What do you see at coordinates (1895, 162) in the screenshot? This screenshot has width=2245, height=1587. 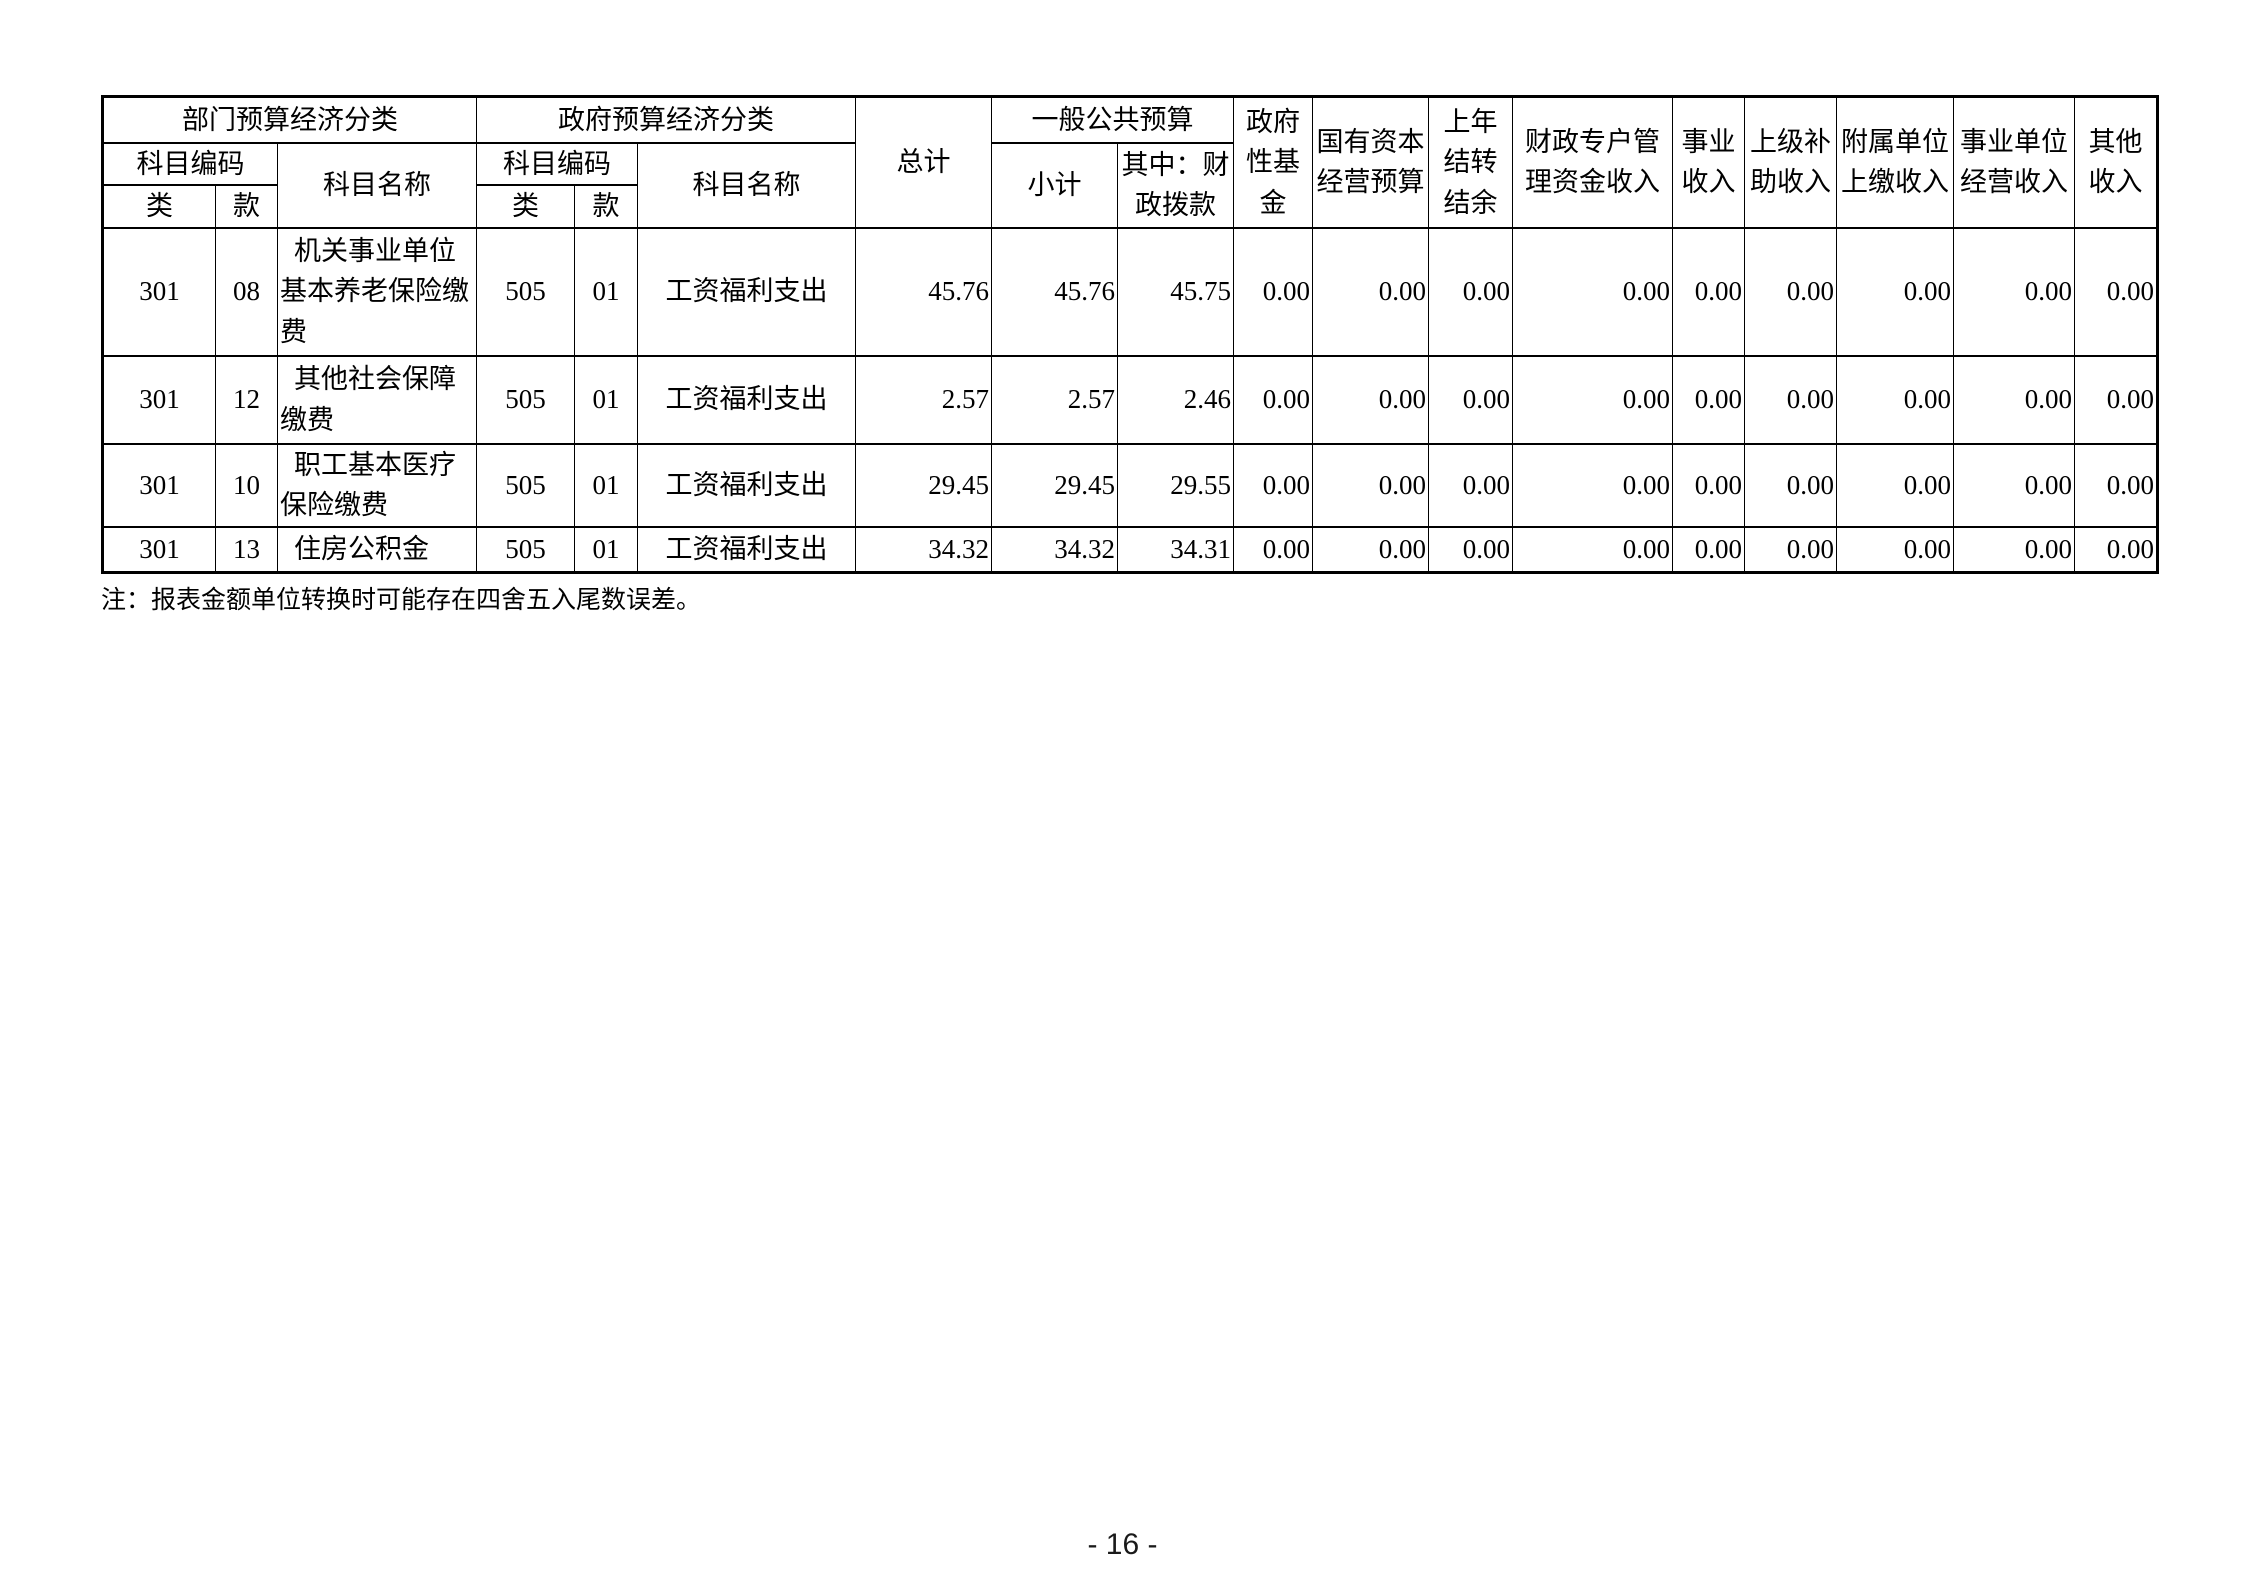 I see `header-affiliated-unit-remitted-income: 附属单位上缴收入` at bounding box center [1895, 162].